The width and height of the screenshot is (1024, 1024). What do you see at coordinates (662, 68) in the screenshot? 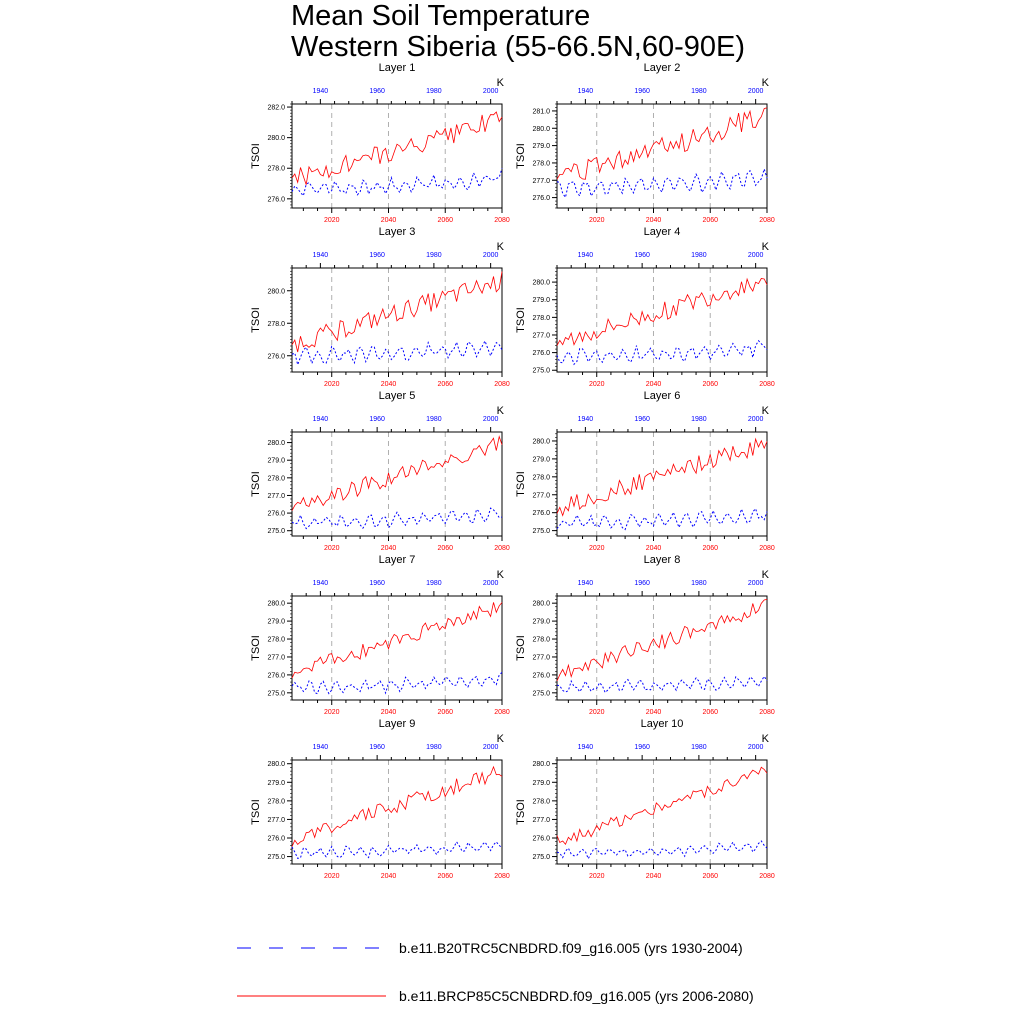
I see `panel-title: Layer 2` at bounding box center [662, 68].